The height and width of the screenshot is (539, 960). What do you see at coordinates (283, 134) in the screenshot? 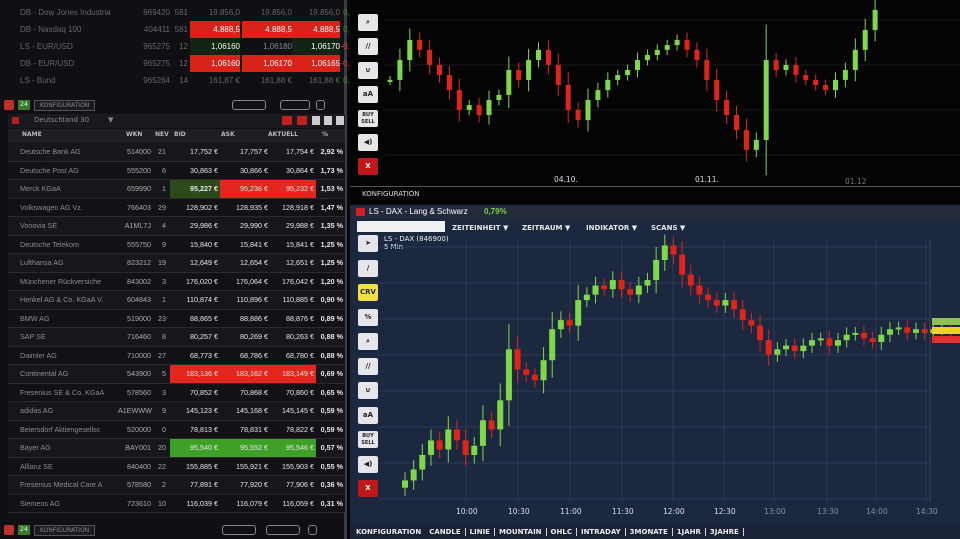
I see `col-aktuell: AKTUELL` at bounding box center [283, 134].